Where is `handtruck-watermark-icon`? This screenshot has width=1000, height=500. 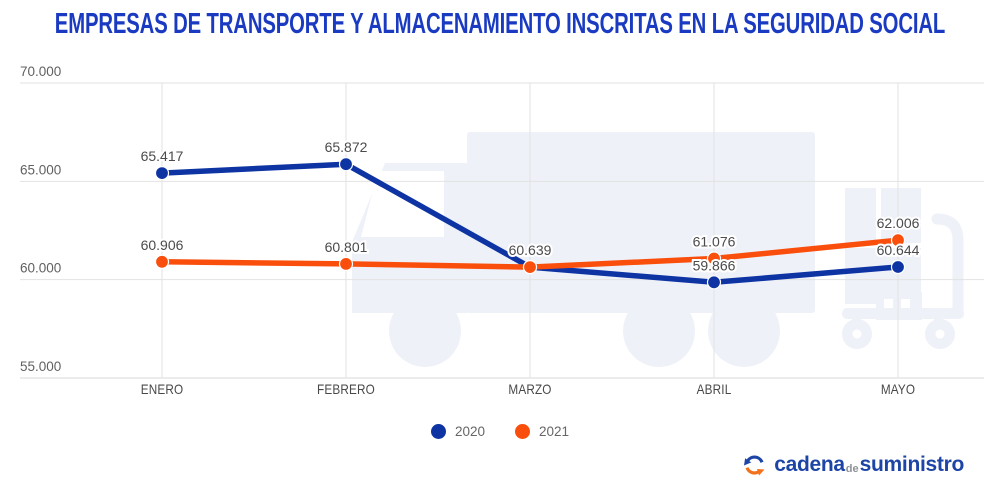
handtruck-watermark-icon is located at coordinates (903, 268).